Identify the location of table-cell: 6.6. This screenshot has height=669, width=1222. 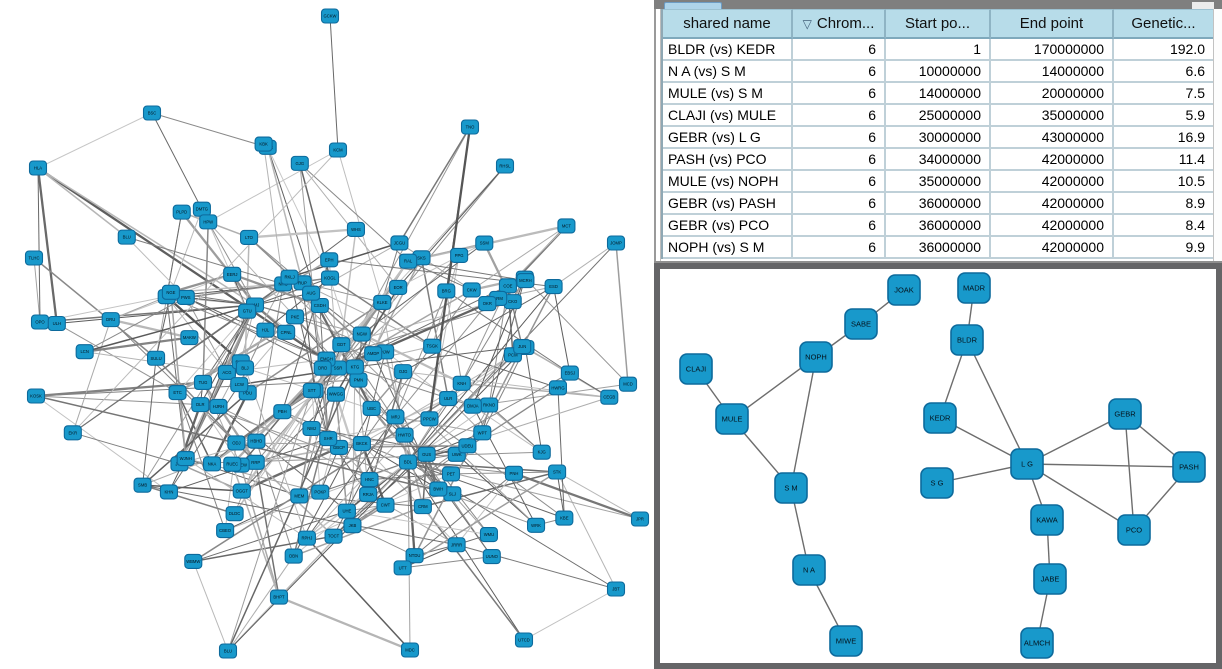
(1164, 72).